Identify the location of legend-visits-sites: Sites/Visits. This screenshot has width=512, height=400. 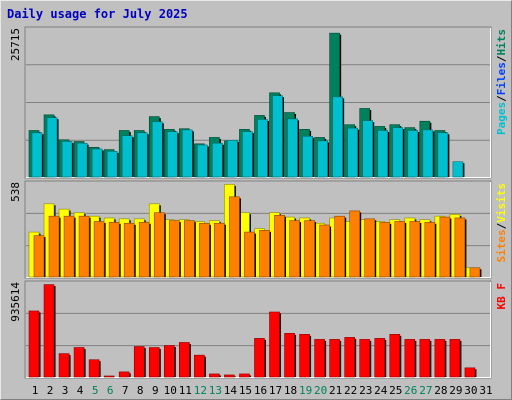
(501, 223).